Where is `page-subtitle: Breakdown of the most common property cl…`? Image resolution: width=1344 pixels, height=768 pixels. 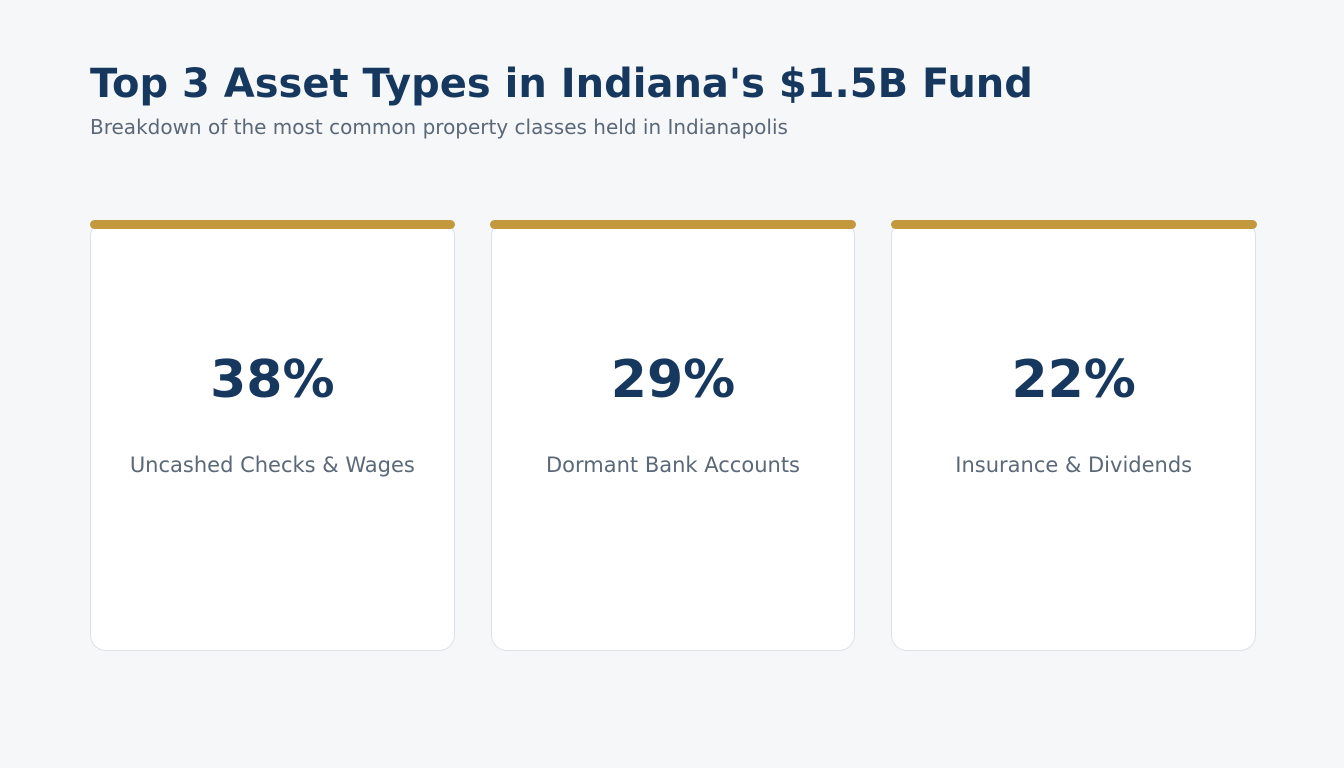
page-subtitle: Breakdown of the most common property cl… is located at coordinates (439, 127).